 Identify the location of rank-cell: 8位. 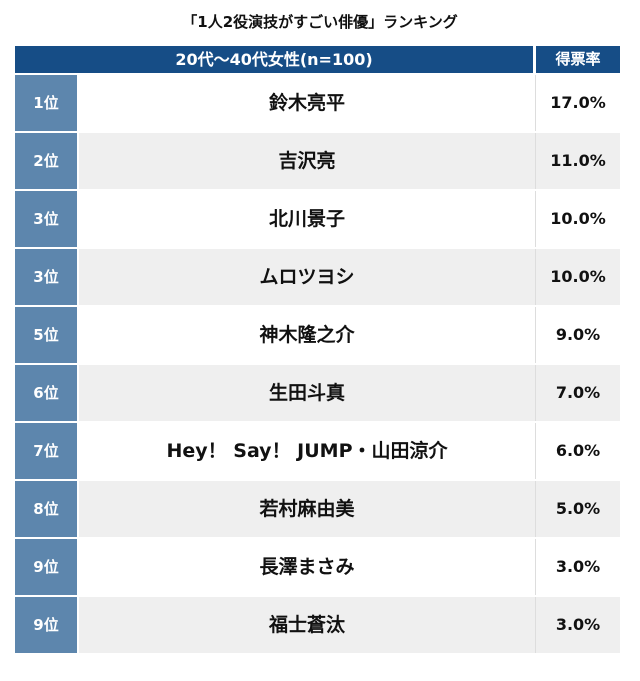
(47, 509).